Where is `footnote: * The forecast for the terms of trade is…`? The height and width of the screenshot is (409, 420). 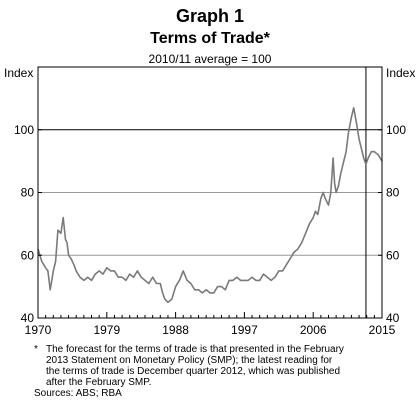 footnote: * The forecast for the terms of trade is… is located at coordinates (222, 366).